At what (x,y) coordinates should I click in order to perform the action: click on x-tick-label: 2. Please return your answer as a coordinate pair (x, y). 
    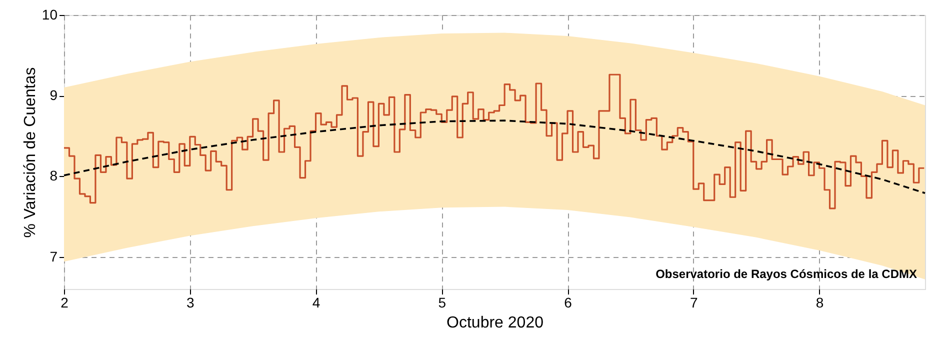
    Looking at the image, I should click on (64, 302).